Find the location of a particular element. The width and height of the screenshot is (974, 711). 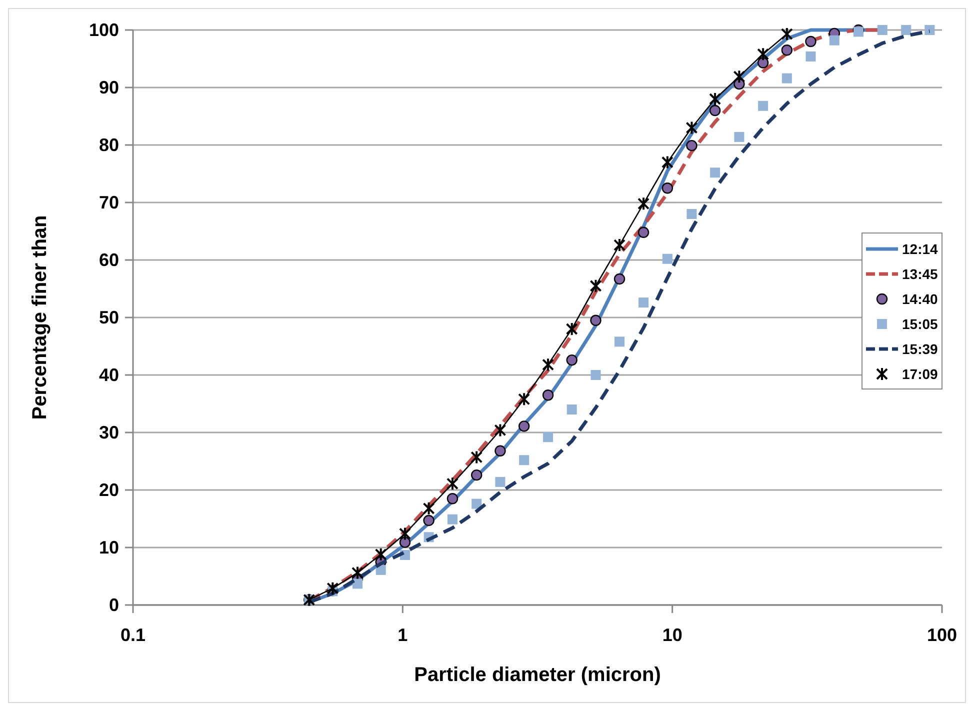

x-tick-label: 10 is located at coordinates (672, 635).